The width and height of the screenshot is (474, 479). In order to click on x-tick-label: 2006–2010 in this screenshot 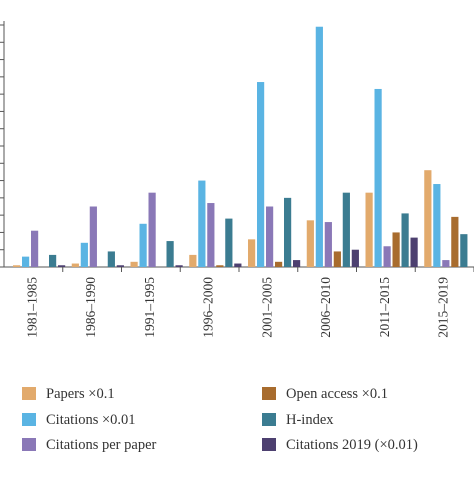, I will do `click(325, 307)`.